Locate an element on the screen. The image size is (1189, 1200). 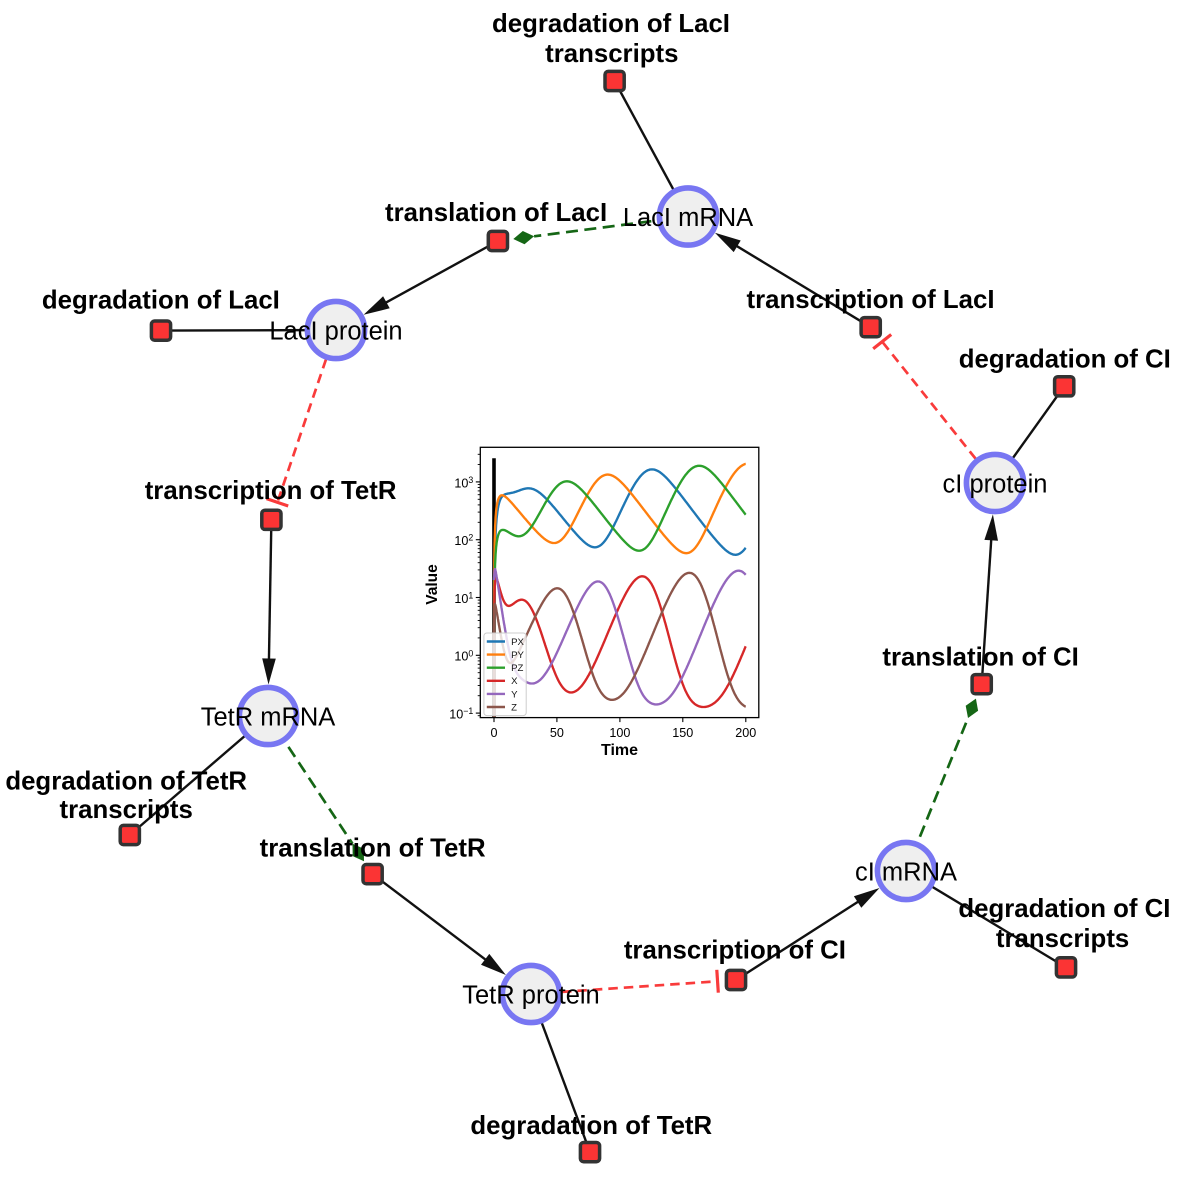
svg-text: X is located at coordinates (514, 681).